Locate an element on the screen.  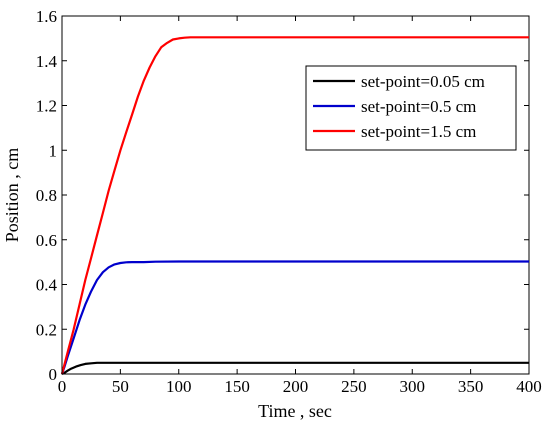
x-tick-label: 50 is located at coordinates (120, 386).